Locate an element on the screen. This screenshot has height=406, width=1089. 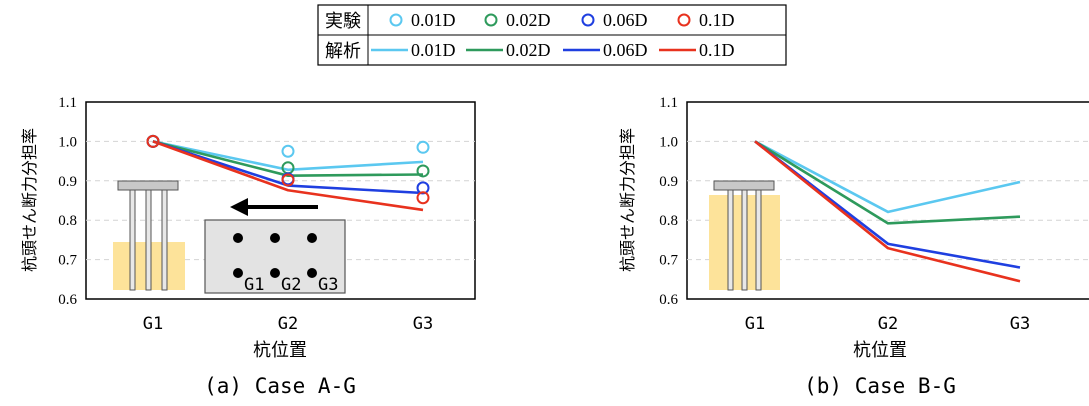
legend-row-label-analysis: 解析 is located at coordinates (343, 51).